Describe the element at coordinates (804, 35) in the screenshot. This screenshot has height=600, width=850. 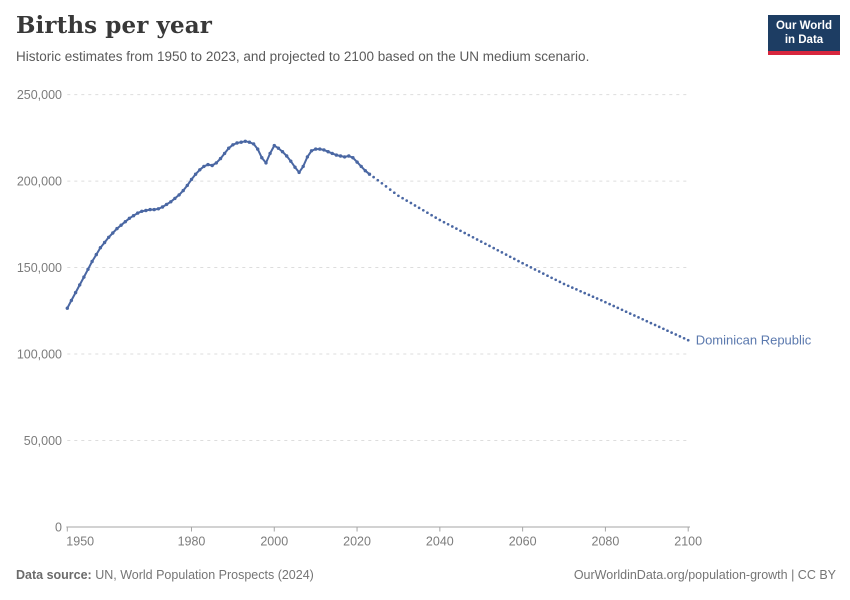
I see `owid-logo: Our World in Data` at that location.